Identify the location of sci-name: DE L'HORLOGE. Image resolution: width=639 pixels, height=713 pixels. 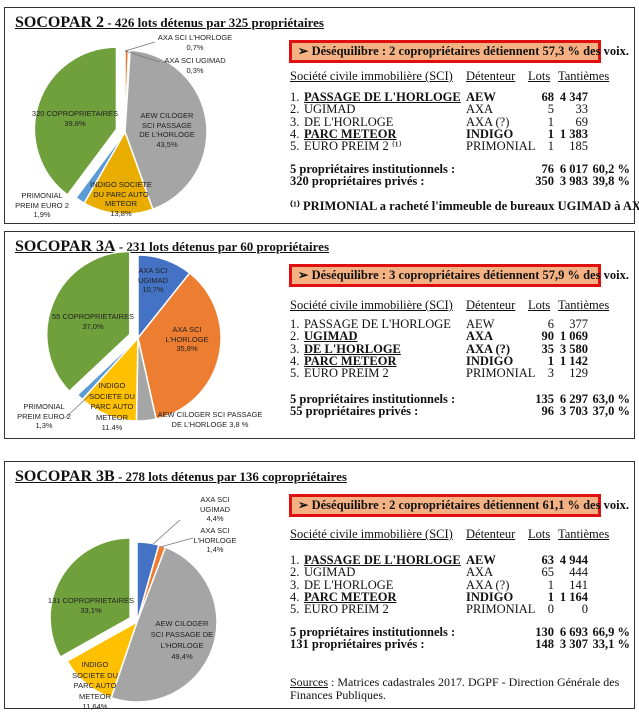
(349, 584).